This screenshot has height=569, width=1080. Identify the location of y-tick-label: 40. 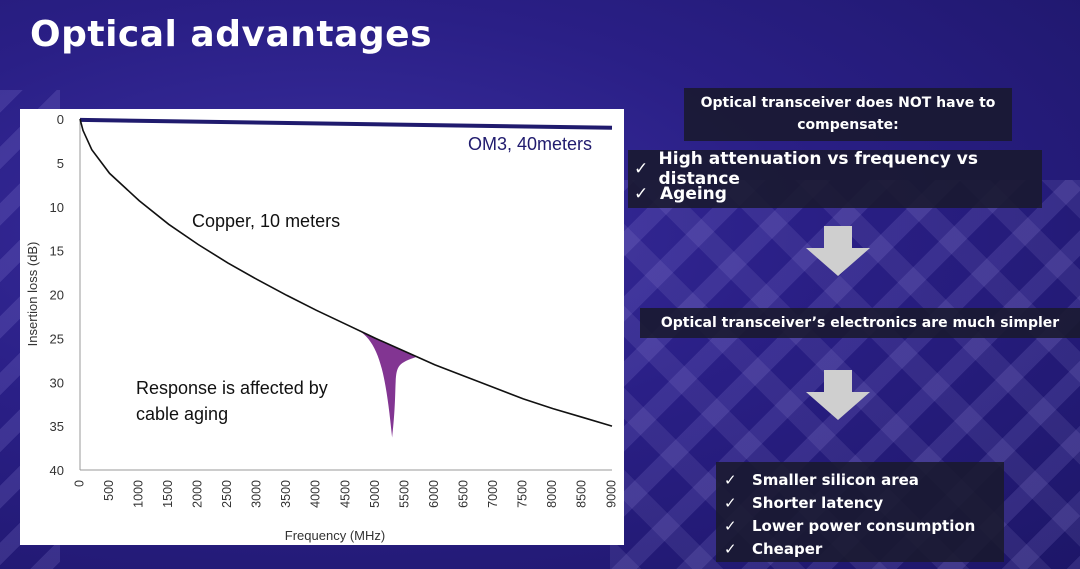
(57, 470).